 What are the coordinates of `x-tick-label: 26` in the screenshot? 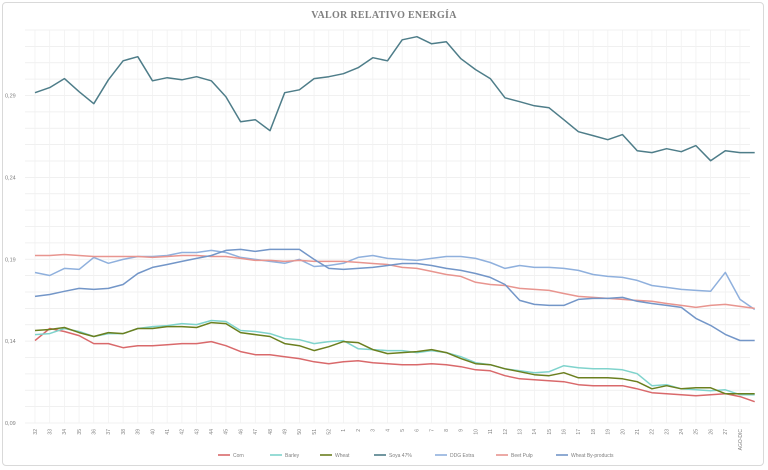 It's located at (711, 432).